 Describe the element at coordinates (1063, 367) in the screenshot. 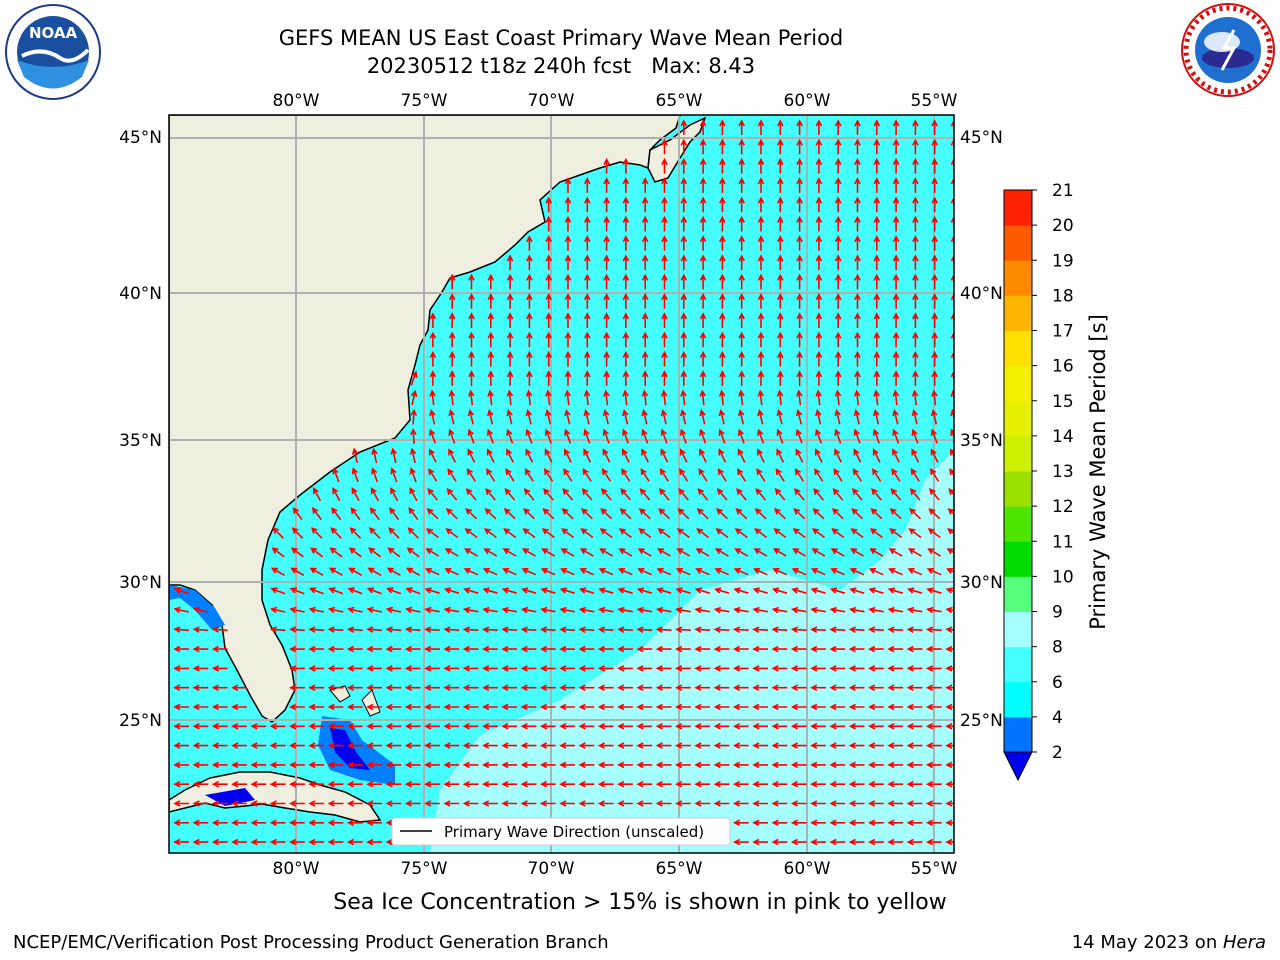

I see `colorbar-tick-label: 16` at that location.